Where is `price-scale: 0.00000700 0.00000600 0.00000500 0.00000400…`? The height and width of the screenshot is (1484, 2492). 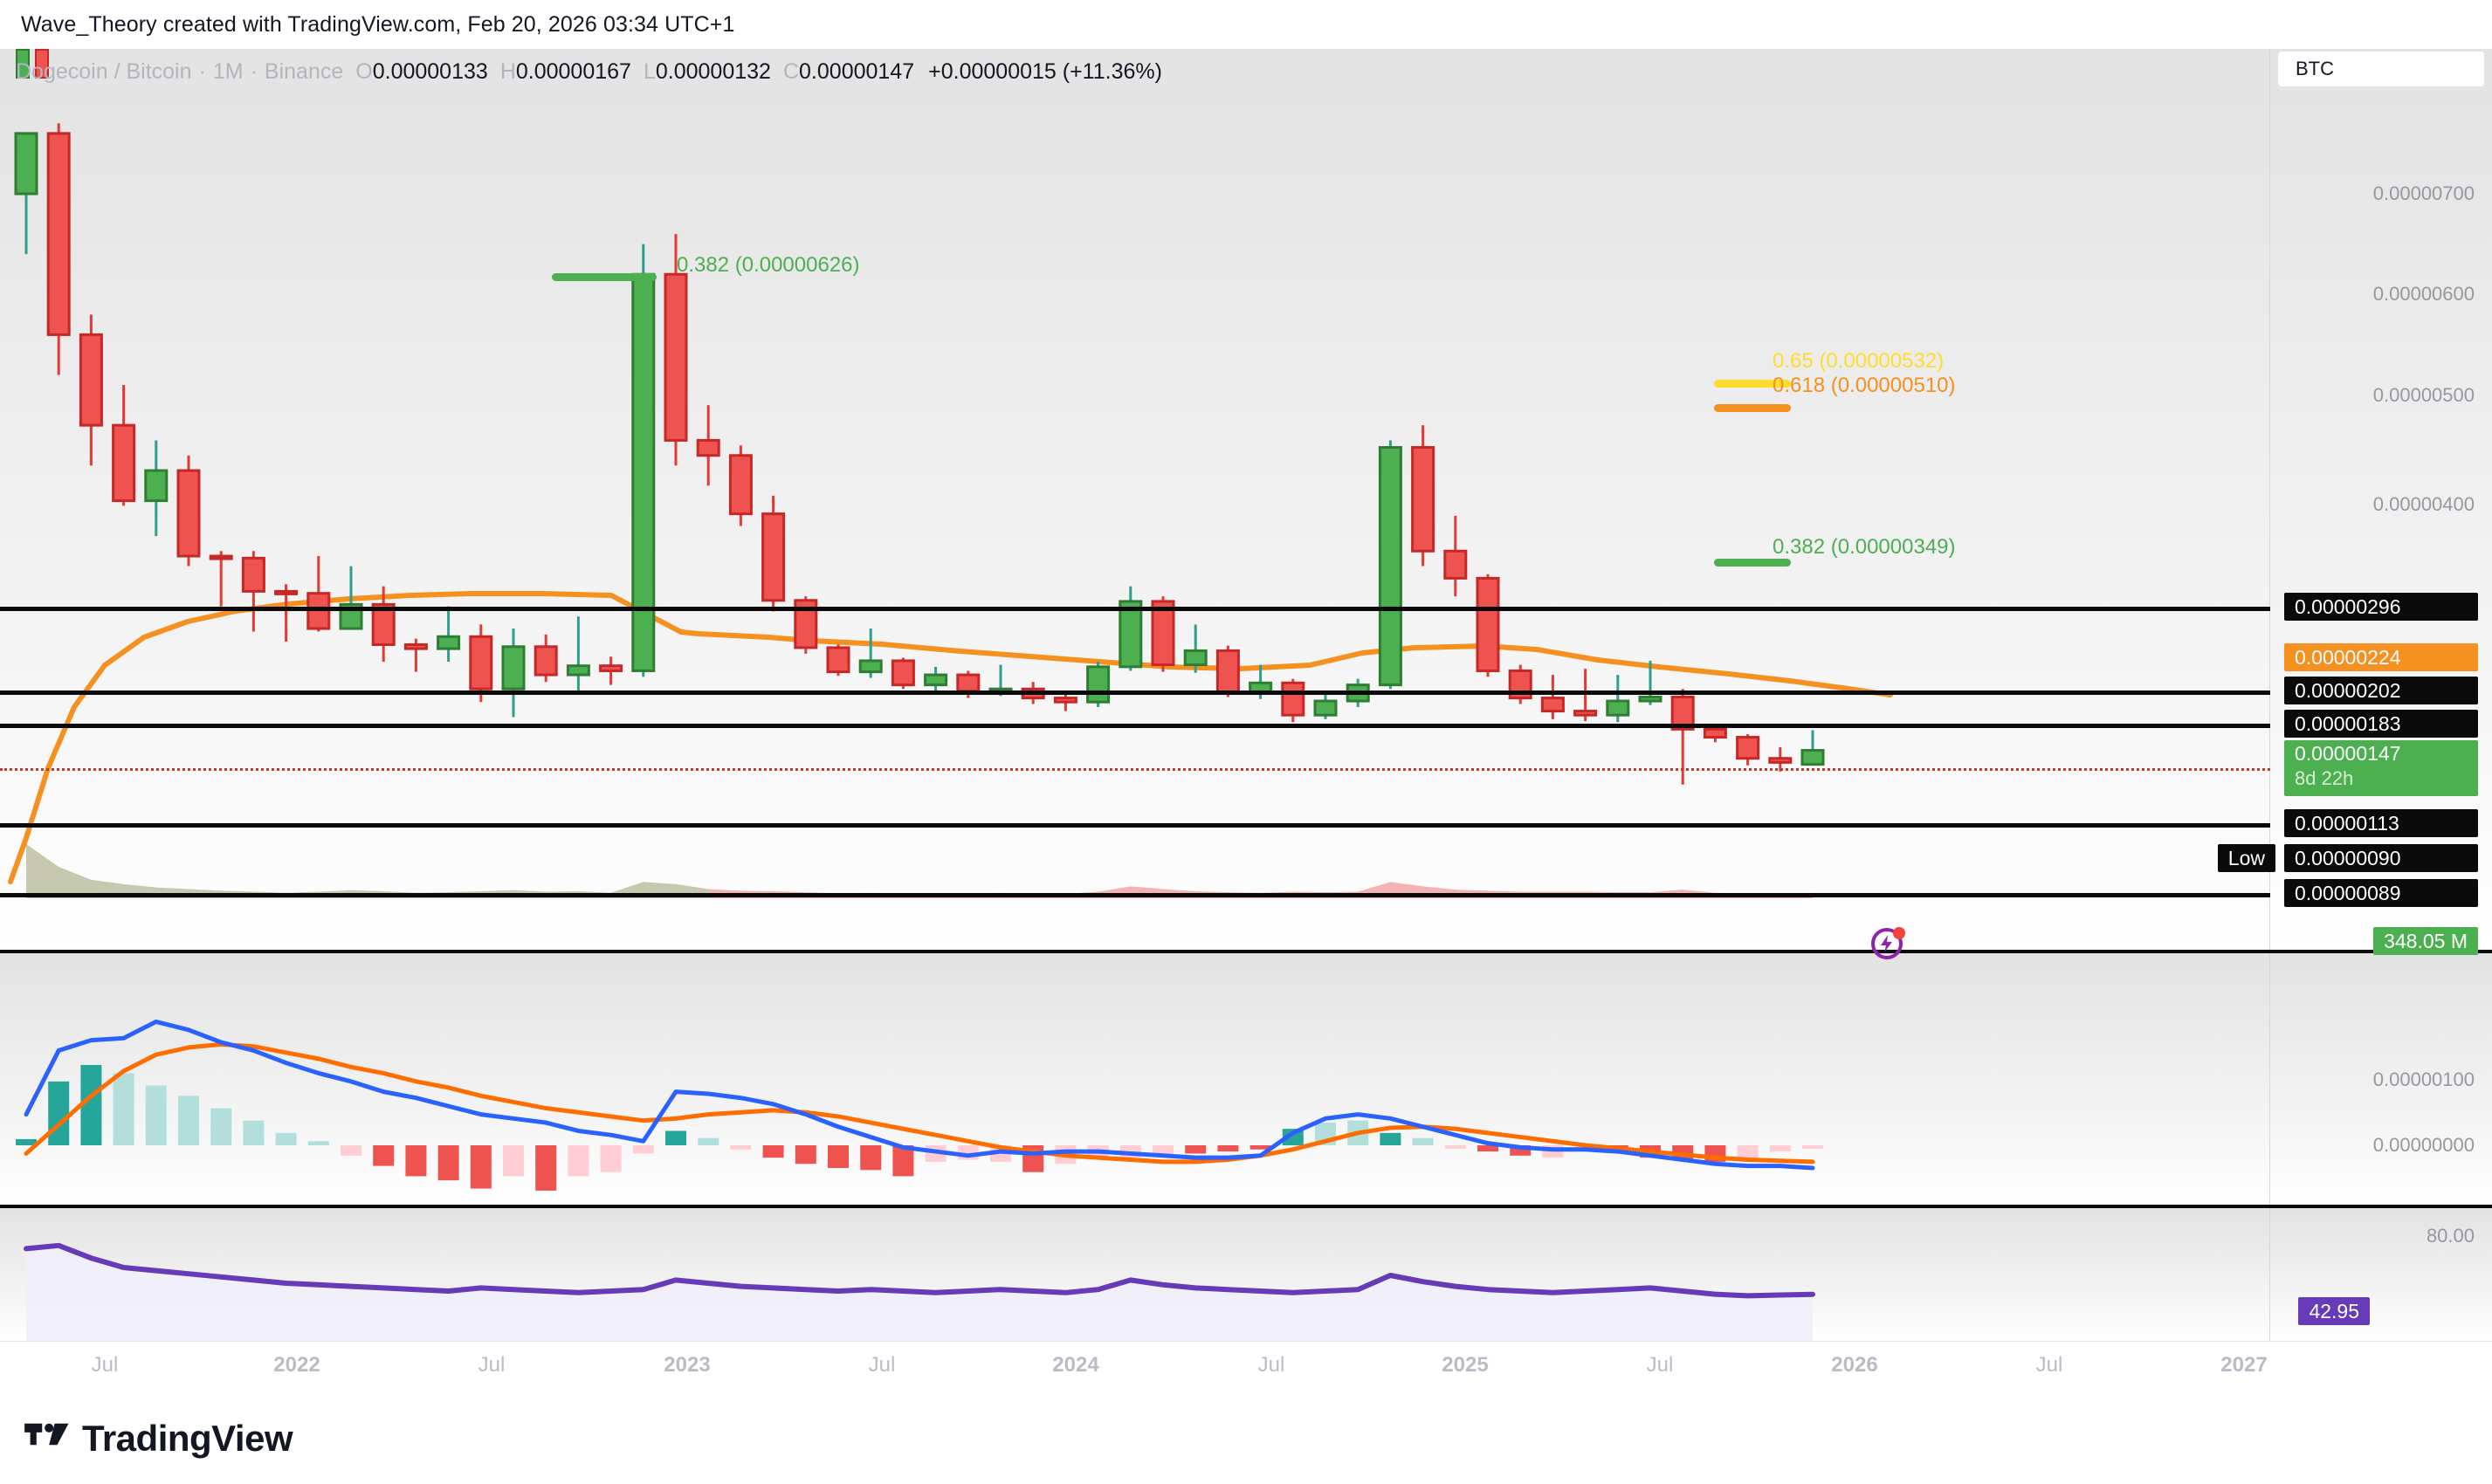
price-scale: 0.00000700 0.00000600 0.00000500 0.00000400… is located at coordinates (2354, 502).